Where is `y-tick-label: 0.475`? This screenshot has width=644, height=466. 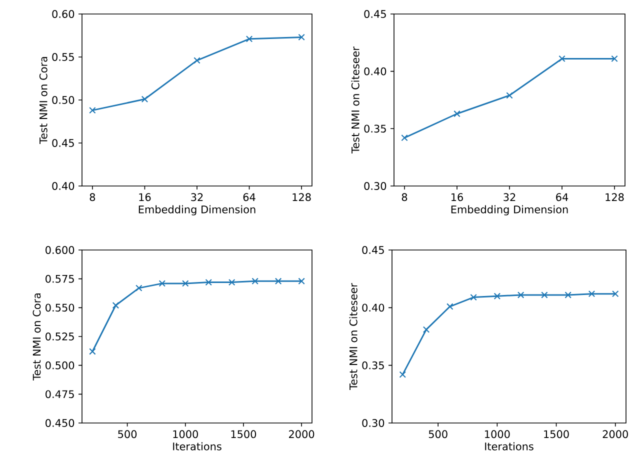 y-tick-label: 0.475 is located at coordinates (60, 394).